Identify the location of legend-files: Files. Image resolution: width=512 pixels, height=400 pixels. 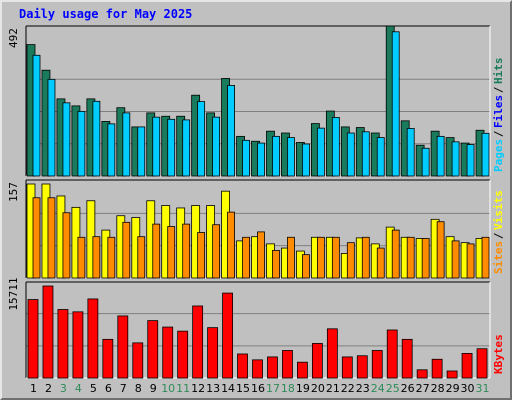
(498, 111).